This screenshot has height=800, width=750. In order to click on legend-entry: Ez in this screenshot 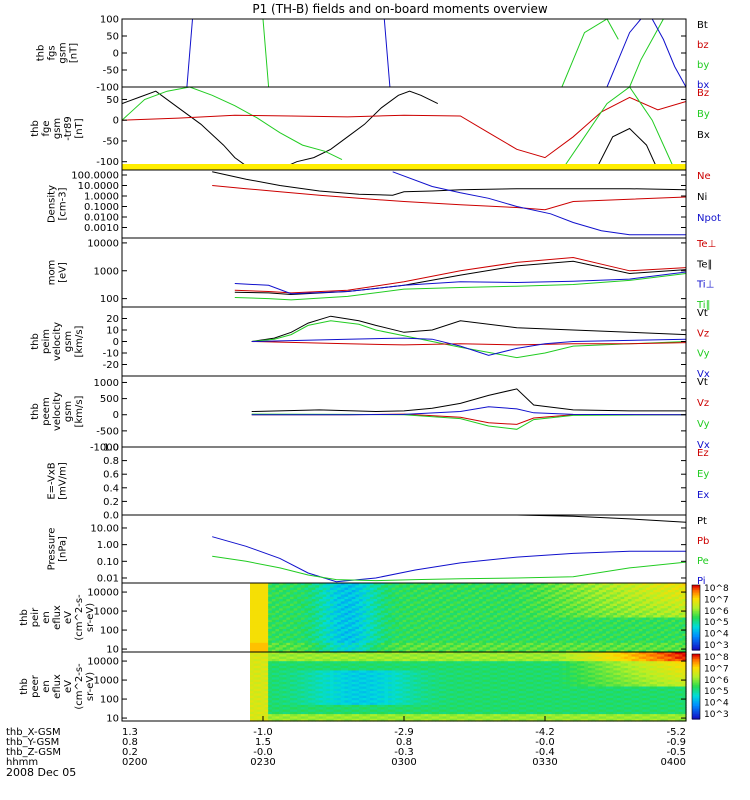, I will do `click(703, 453)`.